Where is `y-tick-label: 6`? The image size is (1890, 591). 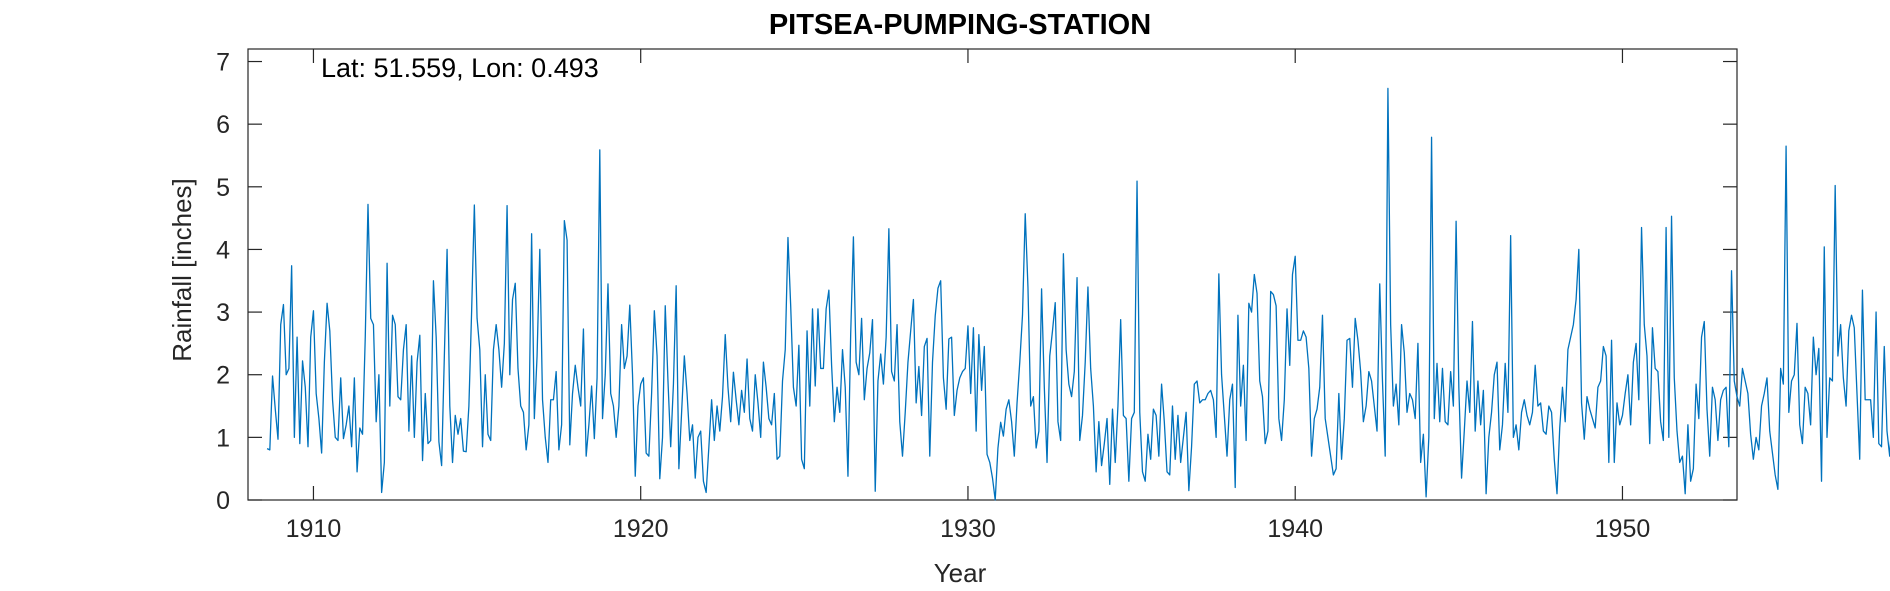
y-tick-label: 6 is located at coordinates (223, 125).